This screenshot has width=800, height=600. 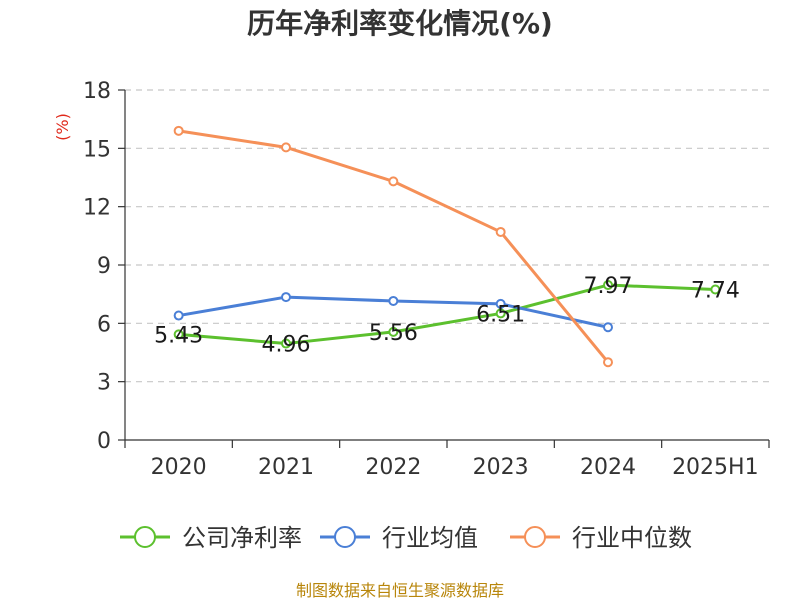 I want to click on data-label: 4.96, so click(x=286, y=345).